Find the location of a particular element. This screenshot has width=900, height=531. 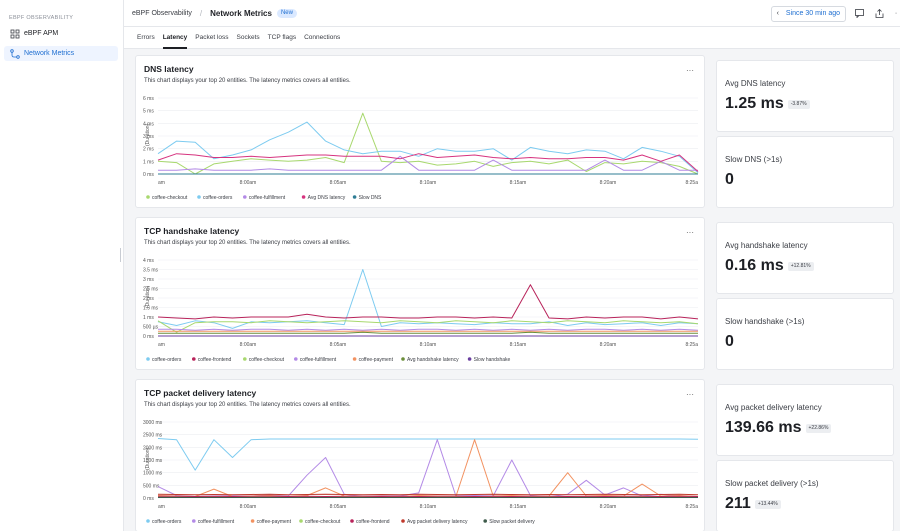

sidebar-item-ebpf-apm: eBPF APM is located at coordinates (61, 33).